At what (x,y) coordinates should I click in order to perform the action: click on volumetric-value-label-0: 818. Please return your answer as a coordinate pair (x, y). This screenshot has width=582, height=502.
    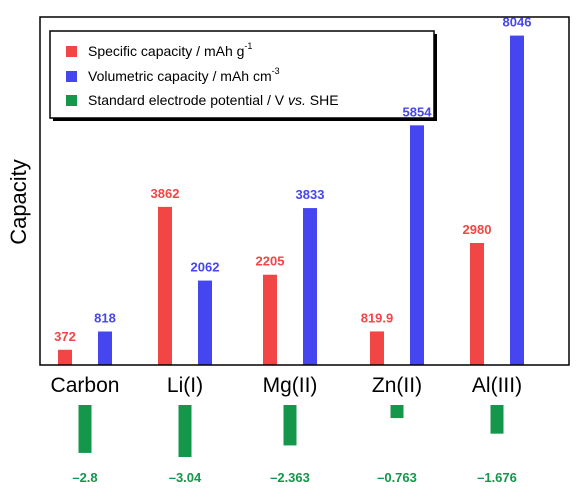
    Looking at the image, I should click on (105, 318).